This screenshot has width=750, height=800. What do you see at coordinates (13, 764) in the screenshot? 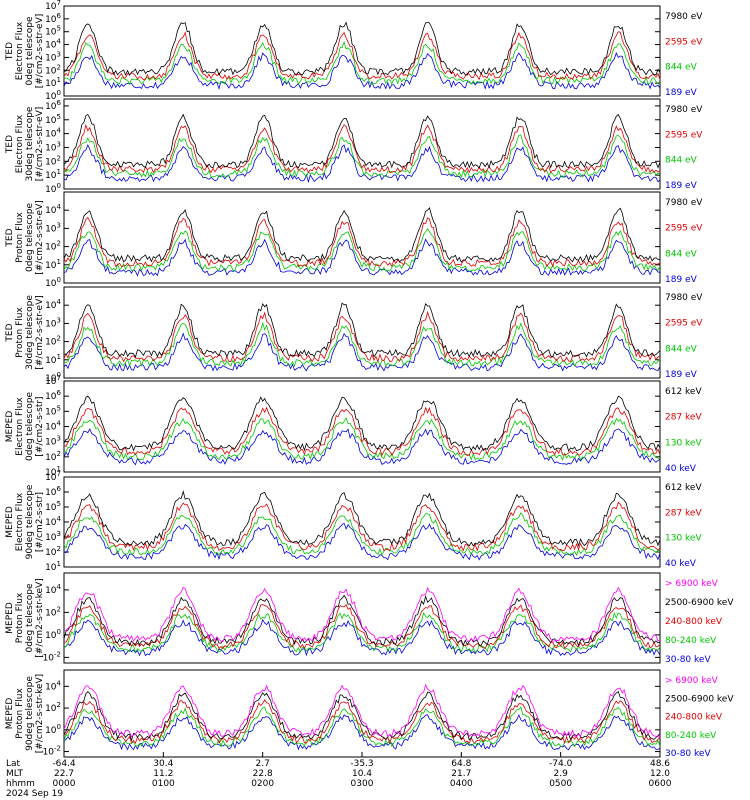
I see `x-axis-row-label: Lat` at bounding box center [13, 764].